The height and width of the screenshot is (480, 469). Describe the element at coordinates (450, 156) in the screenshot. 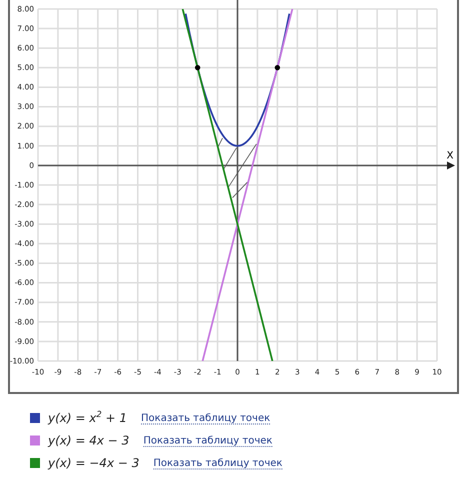

I see `x-axis-title: X` at that location.